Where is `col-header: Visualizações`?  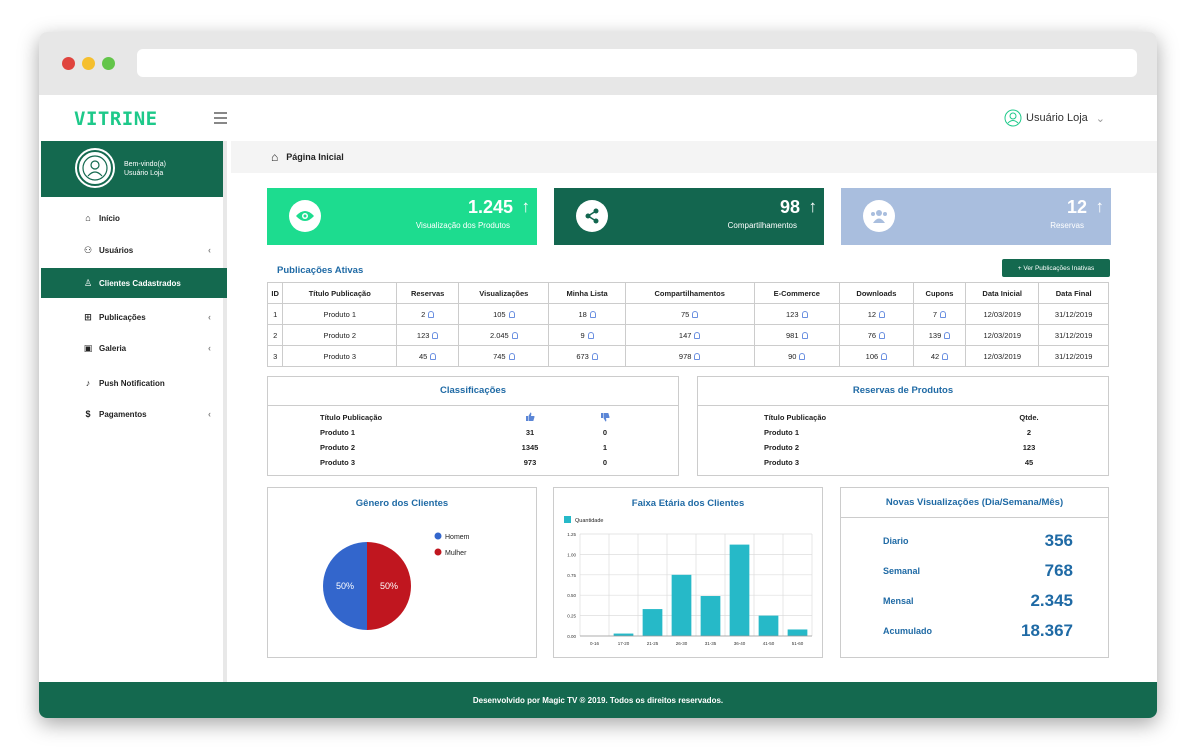
col-header: Visualizações is located at coordinates (504, 293).